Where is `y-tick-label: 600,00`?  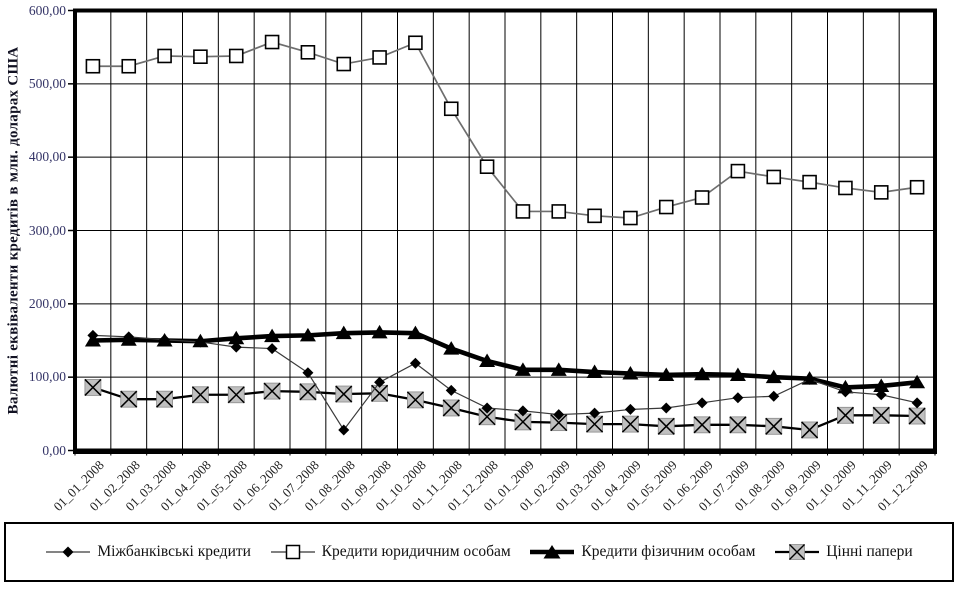 y-tick-label: 600,00 is located at coordinates (47, 10).